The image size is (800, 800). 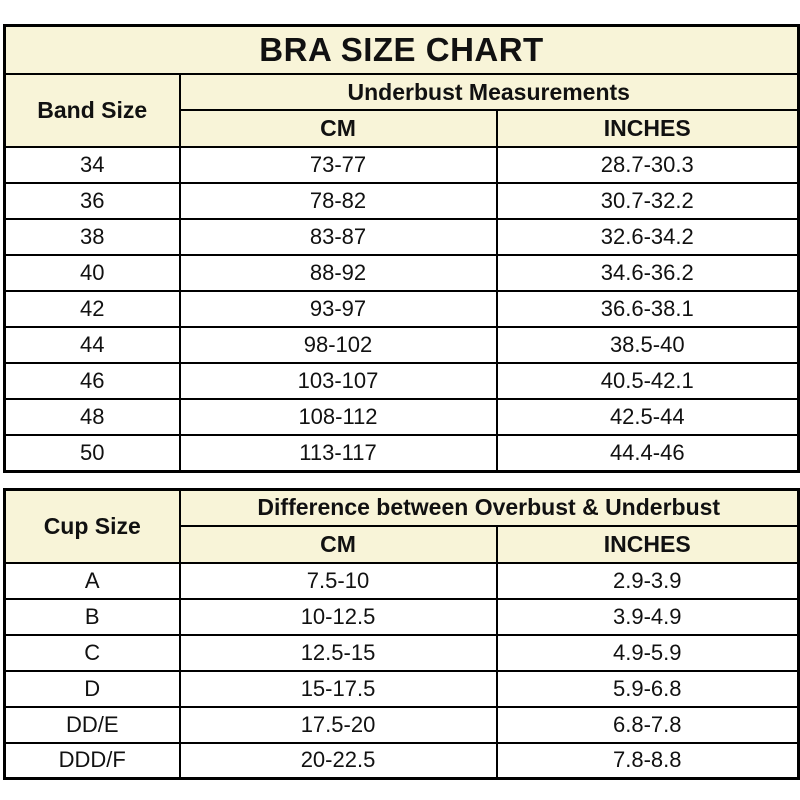 I want to click on table-cell: 34, so click(x=92, y=165).